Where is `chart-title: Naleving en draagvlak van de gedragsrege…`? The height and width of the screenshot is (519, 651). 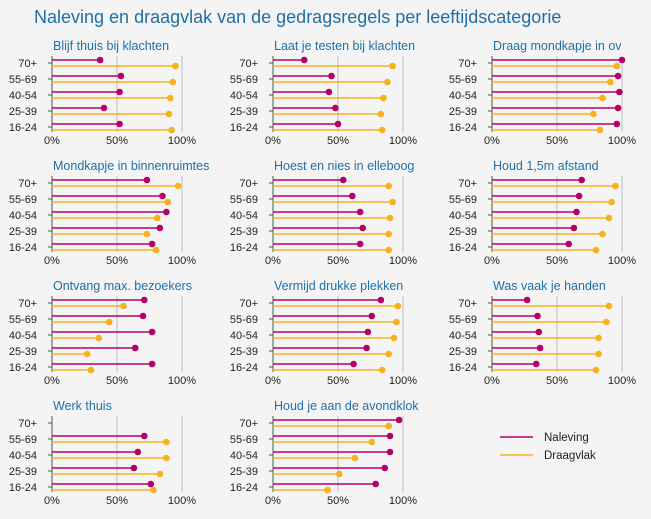 chart-title: Naleving en draagvlak van de gedragsrege… is located at coordinates (297, 17).